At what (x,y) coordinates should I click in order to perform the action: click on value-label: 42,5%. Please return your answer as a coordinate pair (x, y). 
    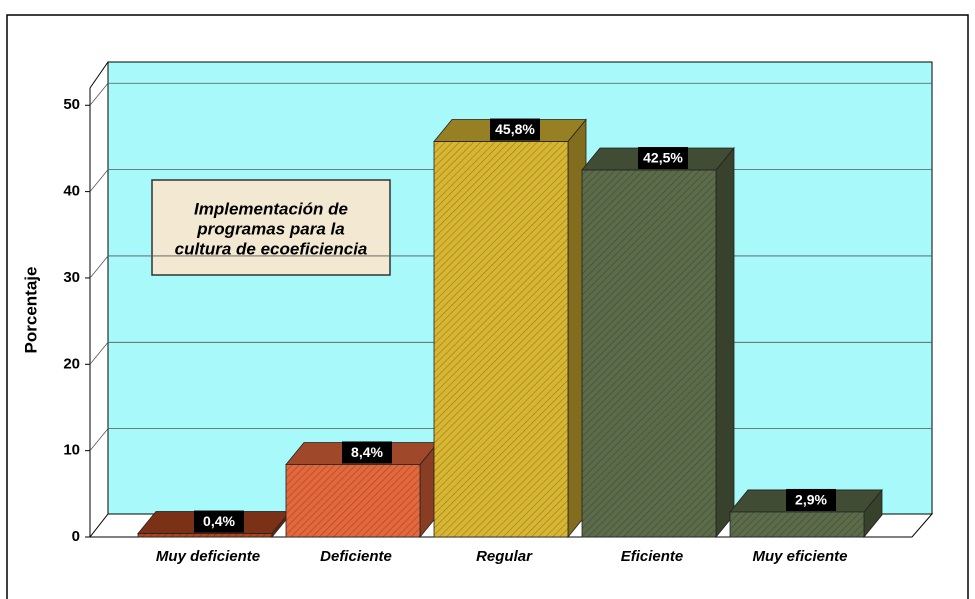
    Looking at the image, I should click on (663, 158).